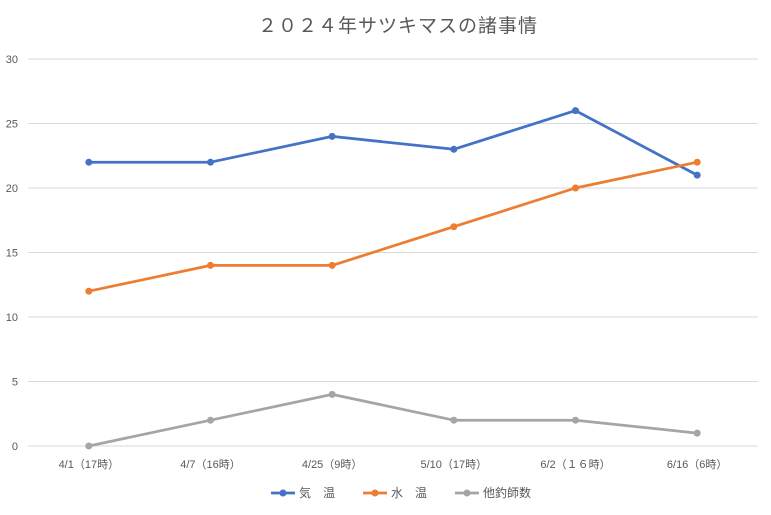 The width and height of the screenshot is (771, 515). What do you see at coordinates (454, 464) in the screenshot?
I see `x-tick-label: 5/10（17時）` at bounding box center [454, 464].